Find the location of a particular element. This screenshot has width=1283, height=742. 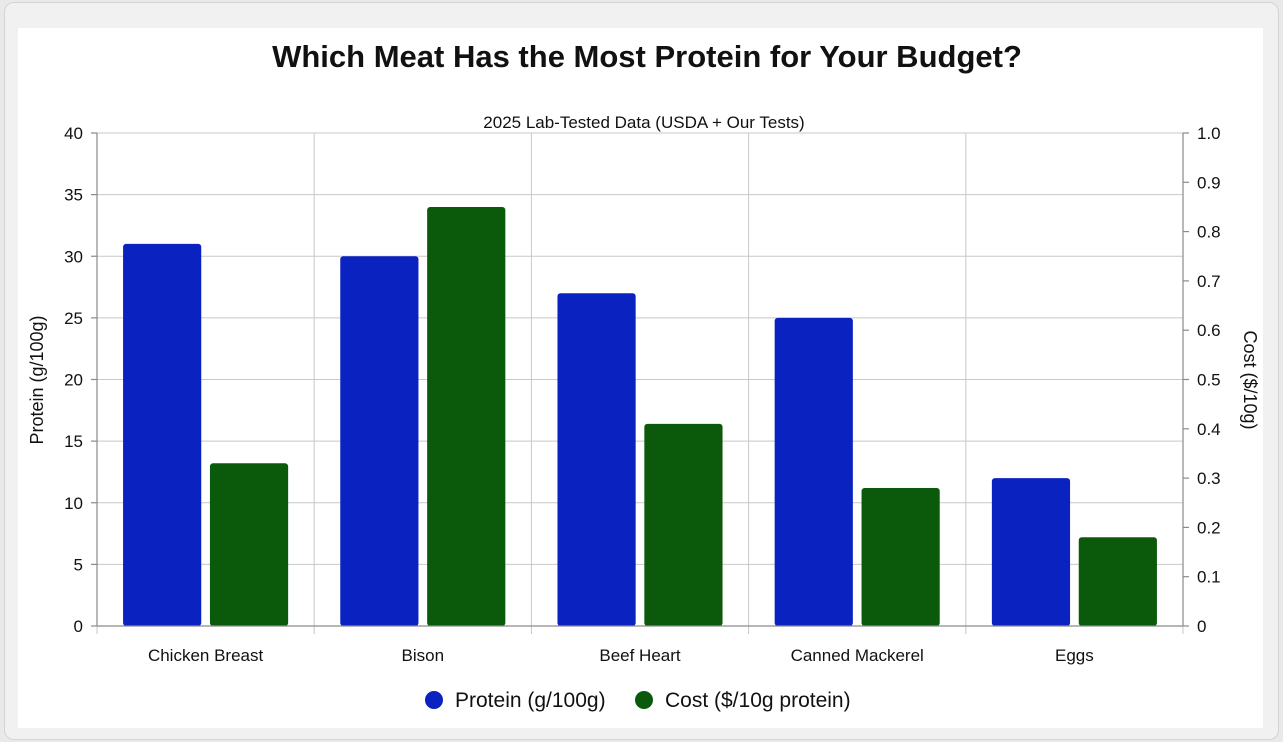

y-right-tick-label: 0.9 is located at coordinates (1209, 182).